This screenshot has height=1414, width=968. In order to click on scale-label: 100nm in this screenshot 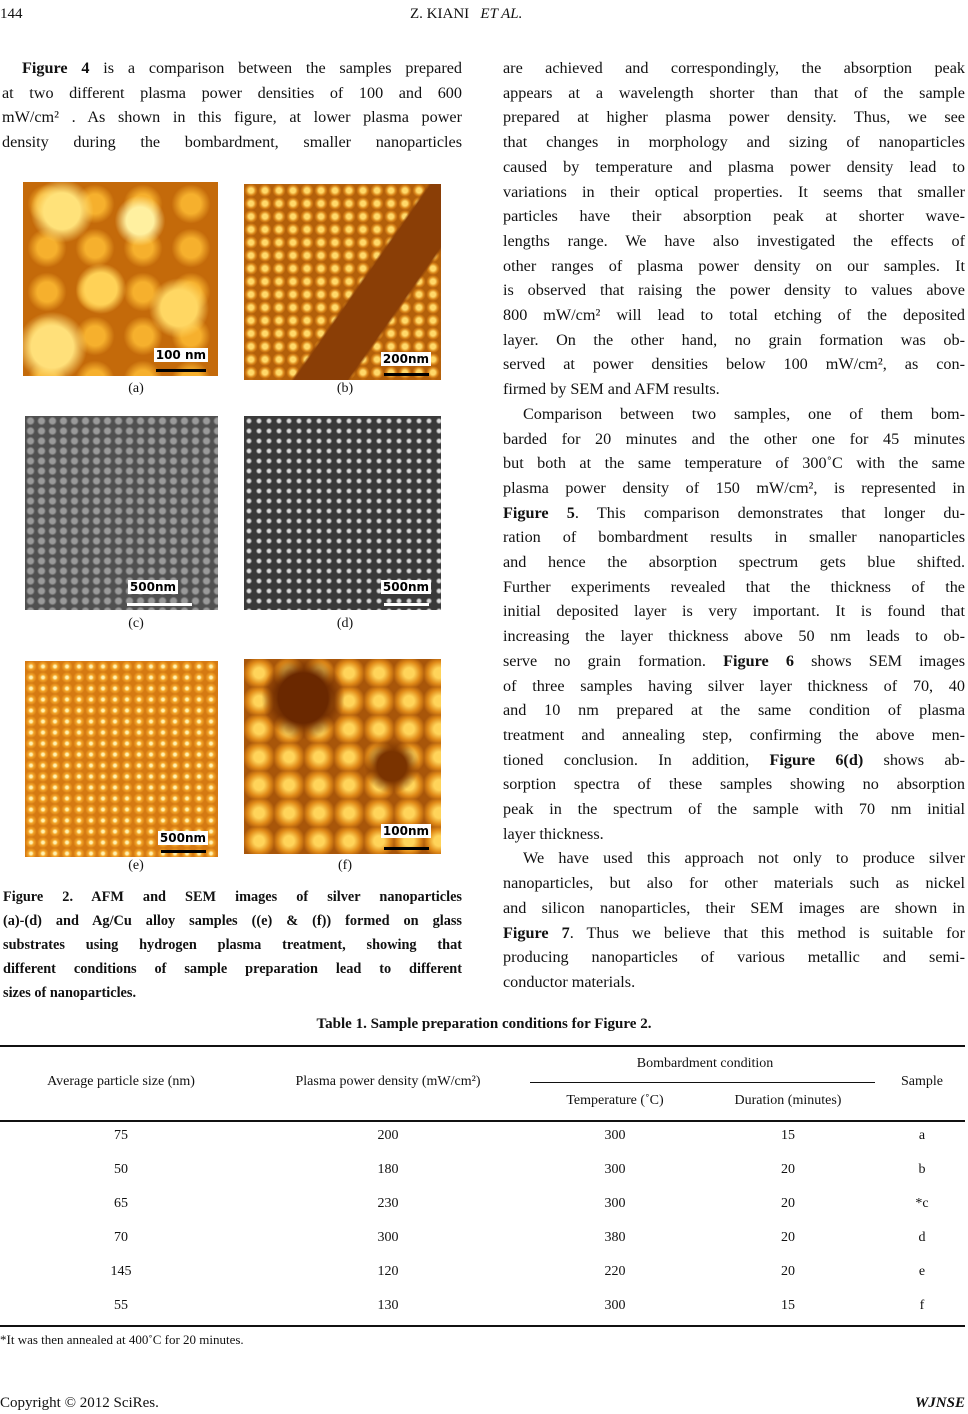, I will do `click(405, 831)`.